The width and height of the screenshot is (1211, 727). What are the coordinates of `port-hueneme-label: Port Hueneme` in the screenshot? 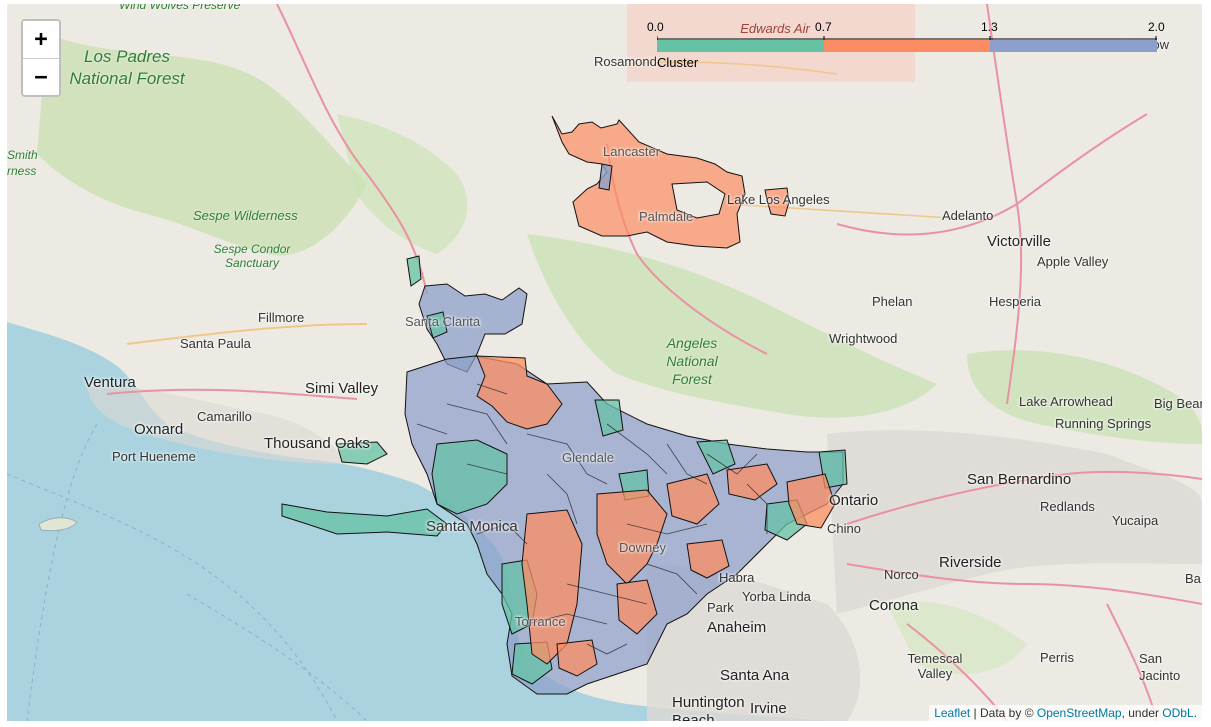 It's located at (154, 456).